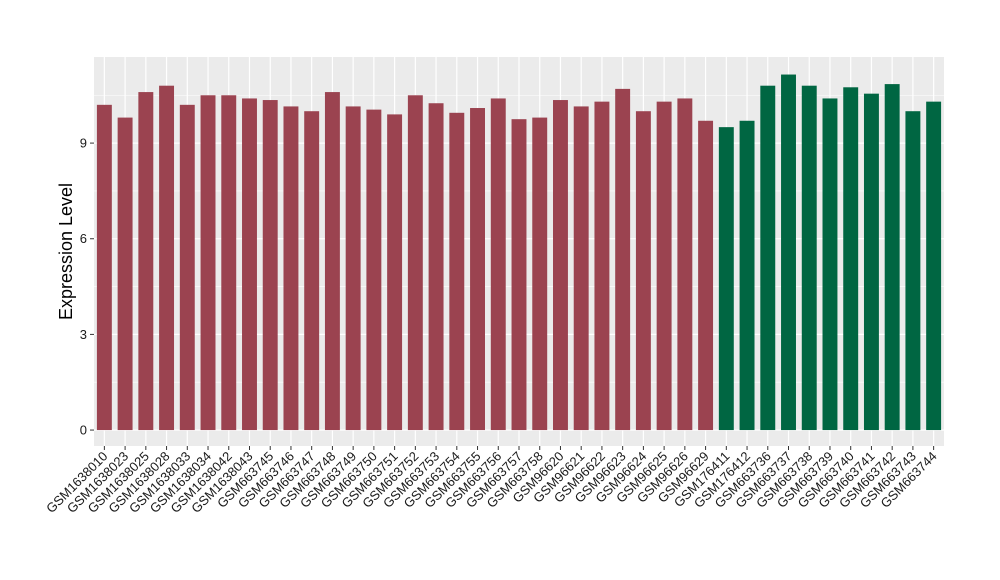 This screenshot has width=1000, height=580. What do you see at coordinates (83, 238) in the screenshot?
I see `y-tick-label: 6` at bounding box center [83, 238].